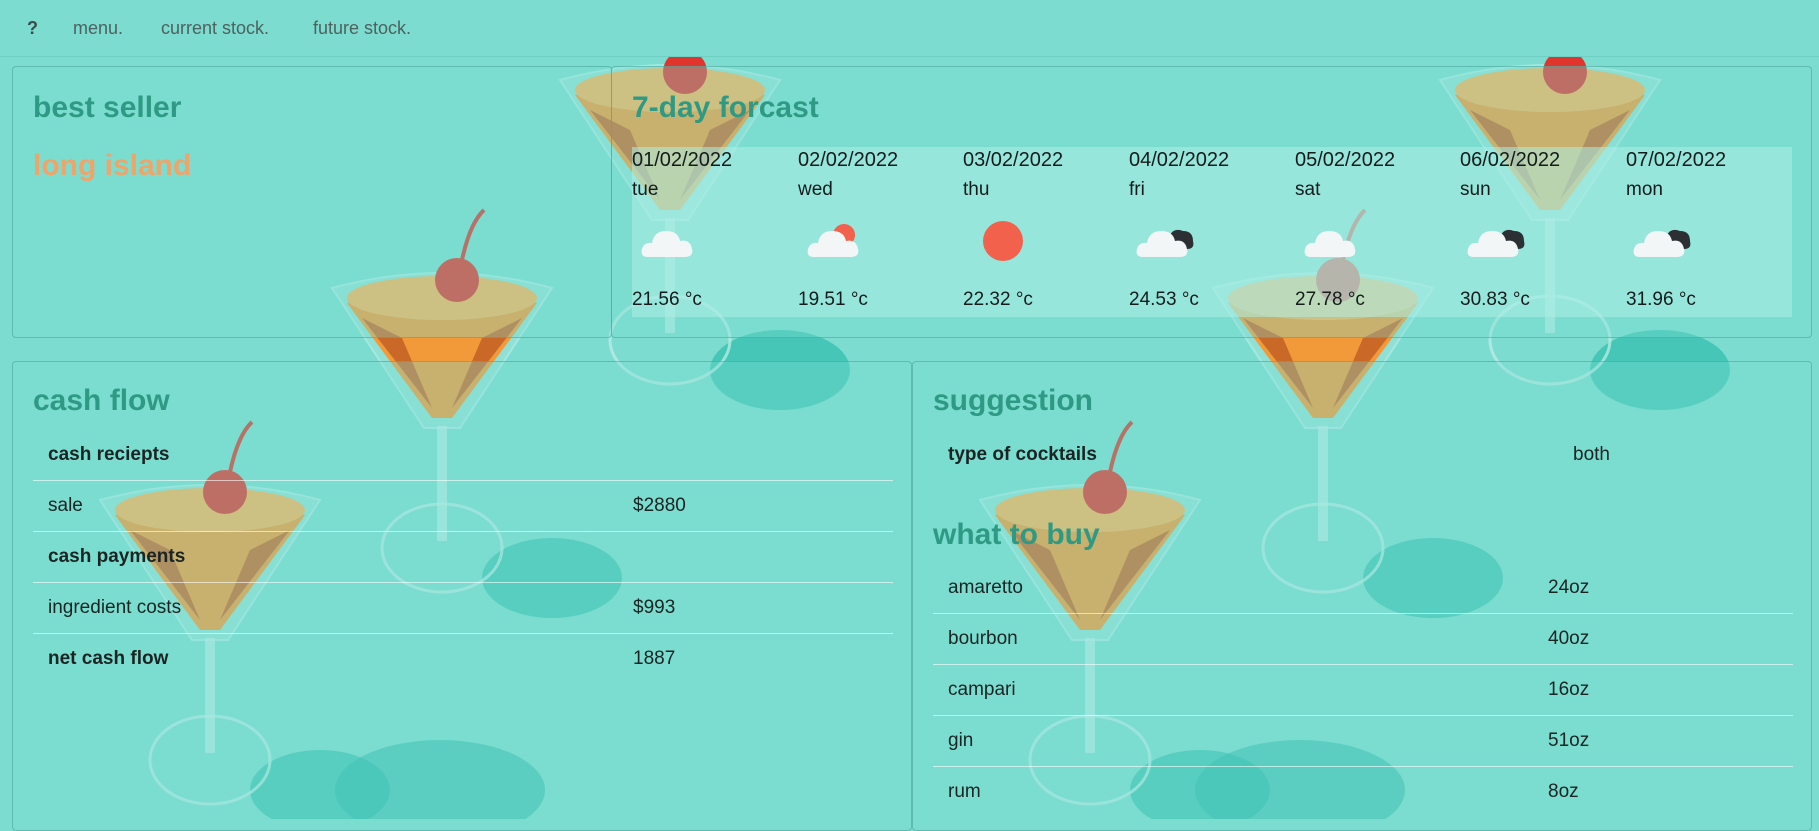 Image resolution: width=1819 pixels, height=831 pixels. What do you see at coordinates (833, 240) in the screenshot?
I see `partly-sunny-icon` at bounding box center [833, 240].